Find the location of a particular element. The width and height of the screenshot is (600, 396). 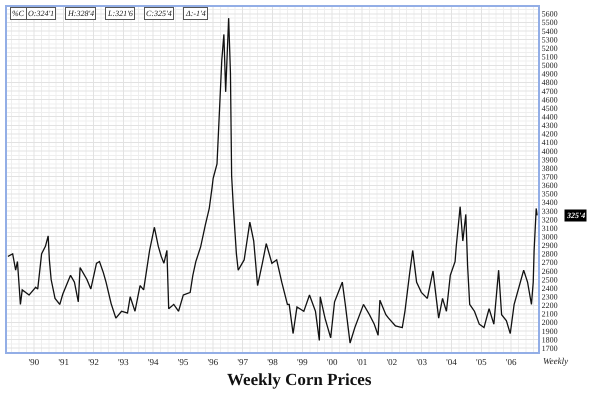

x-tick-label: '93 is located at coordinates (124, 361).